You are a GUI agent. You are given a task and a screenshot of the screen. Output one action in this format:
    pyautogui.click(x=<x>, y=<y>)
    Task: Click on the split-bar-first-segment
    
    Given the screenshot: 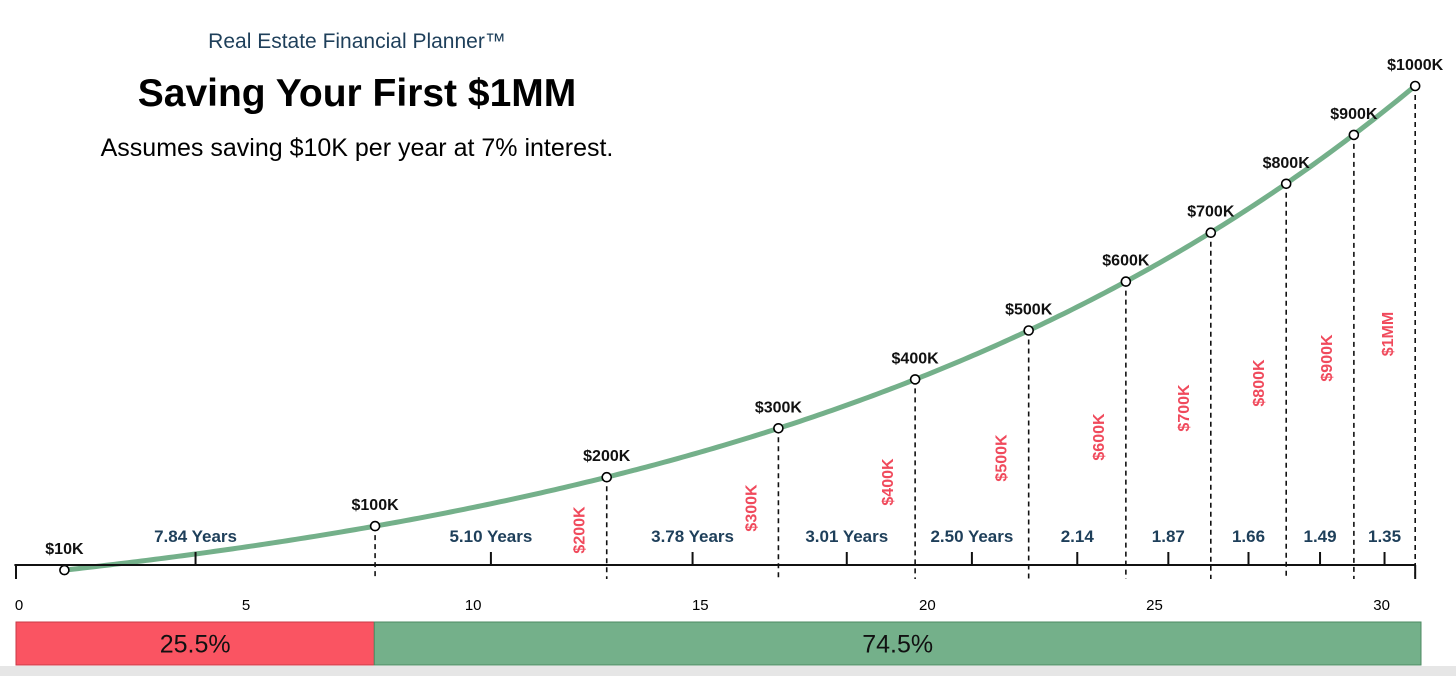 What is the action you would take?
    pyautogui.click(x=195, y=643)
    